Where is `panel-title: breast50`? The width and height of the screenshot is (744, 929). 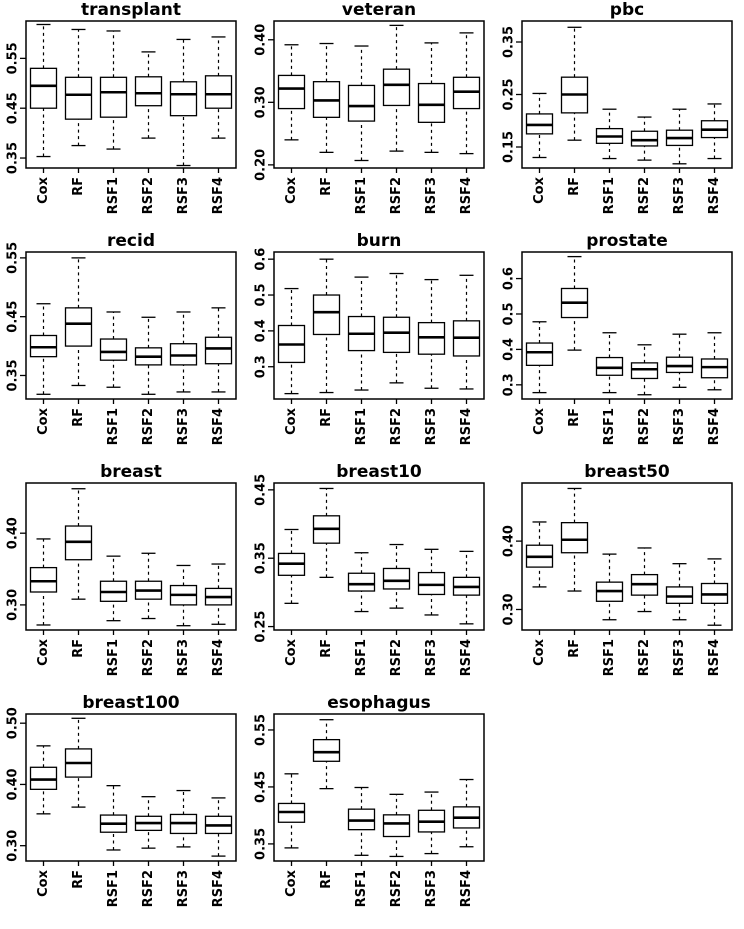
panel-title: breast50 is located at coordinates (627, 472).